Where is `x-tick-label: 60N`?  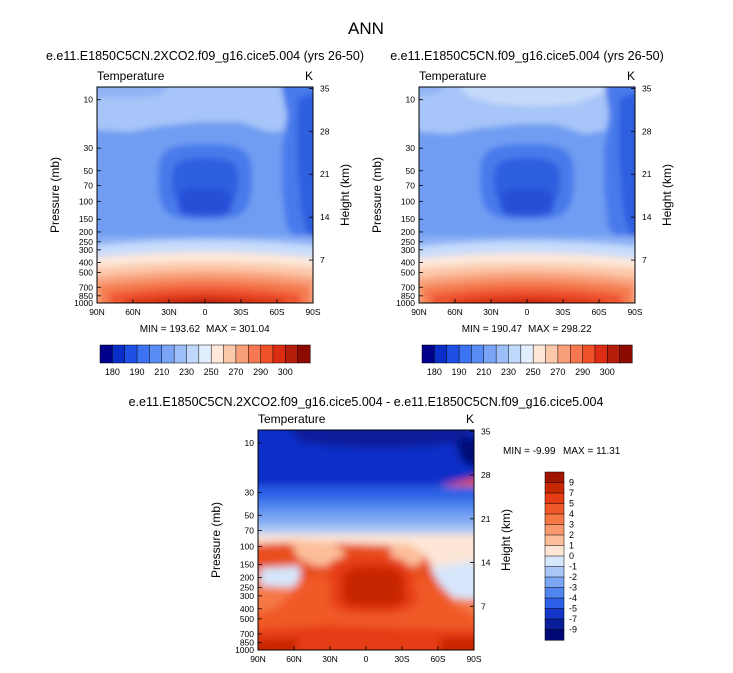 x-tick-label: 60N is located at coordinates (455, 312).